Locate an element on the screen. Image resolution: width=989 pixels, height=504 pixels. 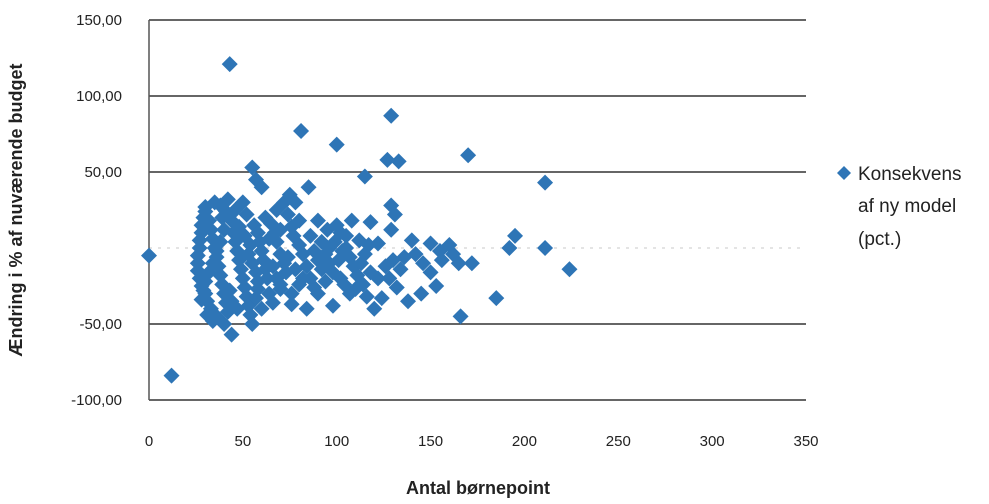
legend: Konsekvens af ny model (pct.) is located at coordinates (899, 207).